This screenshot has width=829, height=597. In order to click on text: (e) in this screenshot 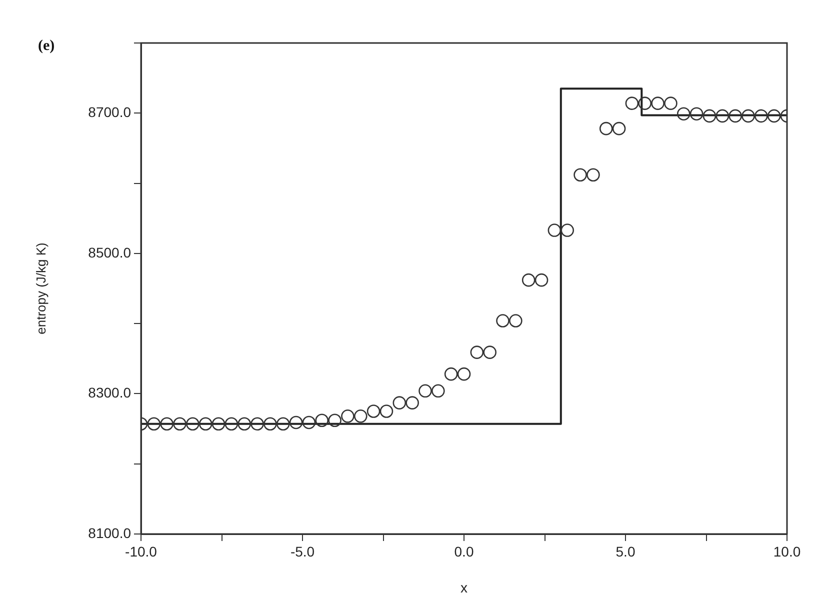, I will do `click(46, 46)`.